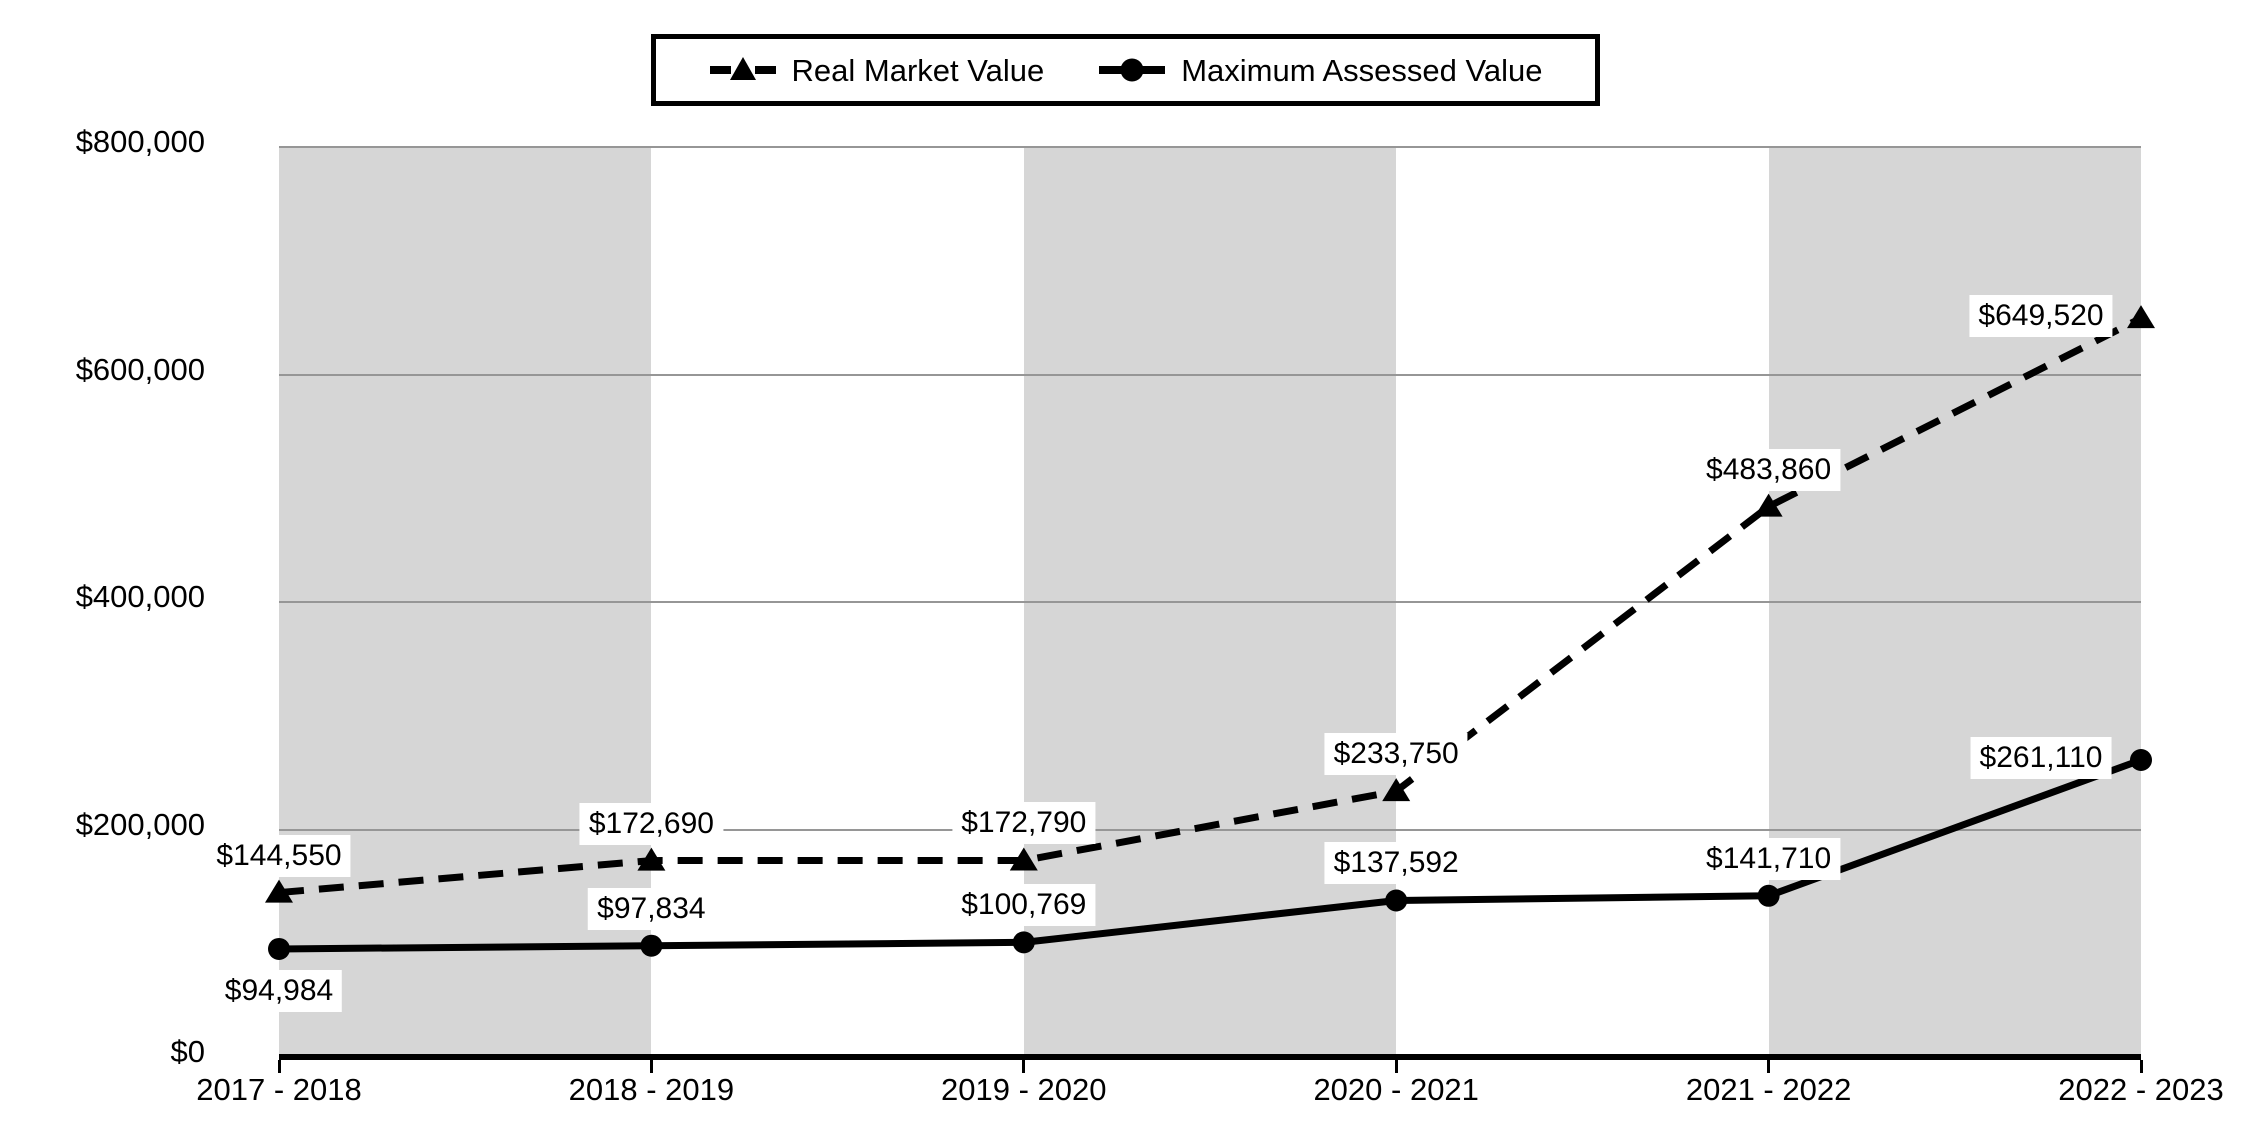  Describe the element at coordinates (279, 1089) in the screenshot. I see `x-axis-label: 2017 - 2018` at that location.